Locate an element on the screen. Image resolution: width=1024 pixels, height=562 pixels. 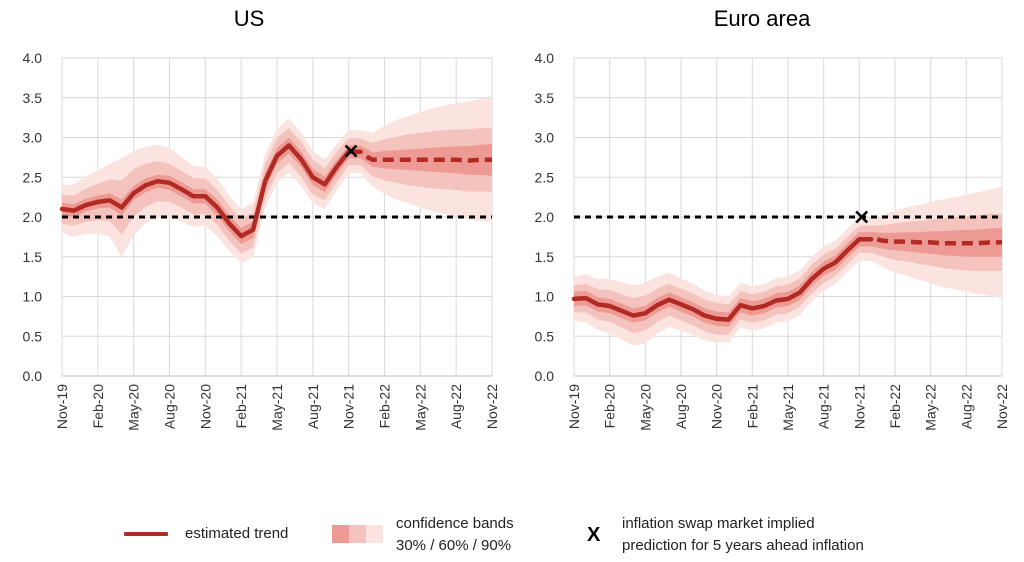
legend-band90-swatch is located at coordinates (374, 534).